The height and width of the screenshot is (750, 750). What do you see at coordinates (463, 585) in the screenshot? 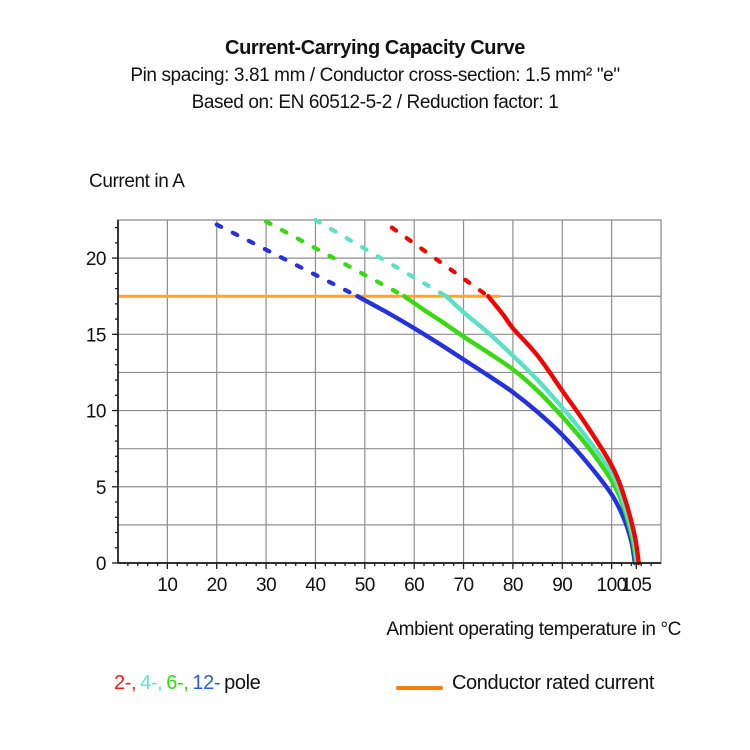
I see `x-tick-label: 70` at bounding box center [463, 585].